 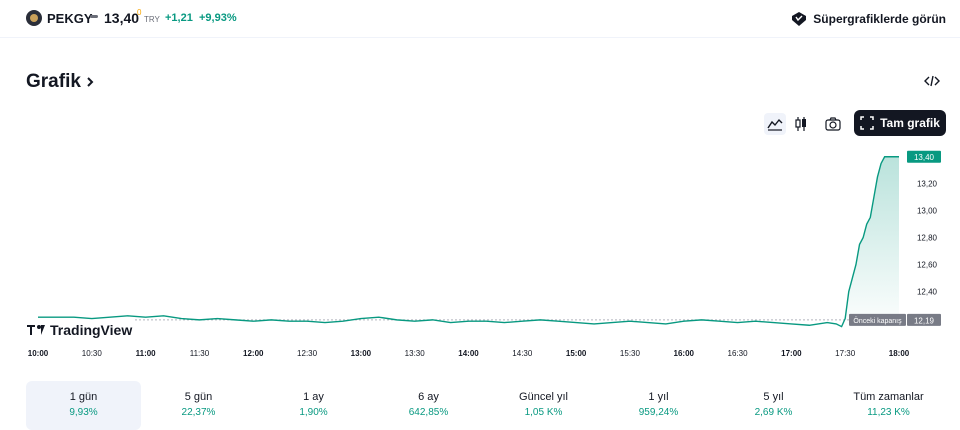 I want to click on period-label: 1 yıl, so click(x=658, y=397).